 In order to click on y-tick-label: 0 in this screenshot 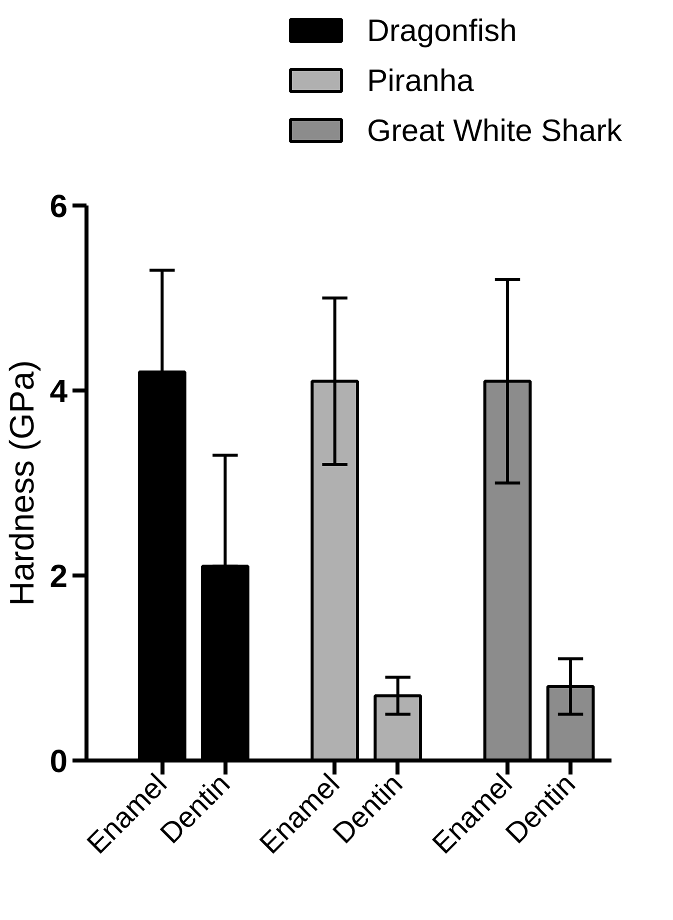, I will do `click(59, 761)`.